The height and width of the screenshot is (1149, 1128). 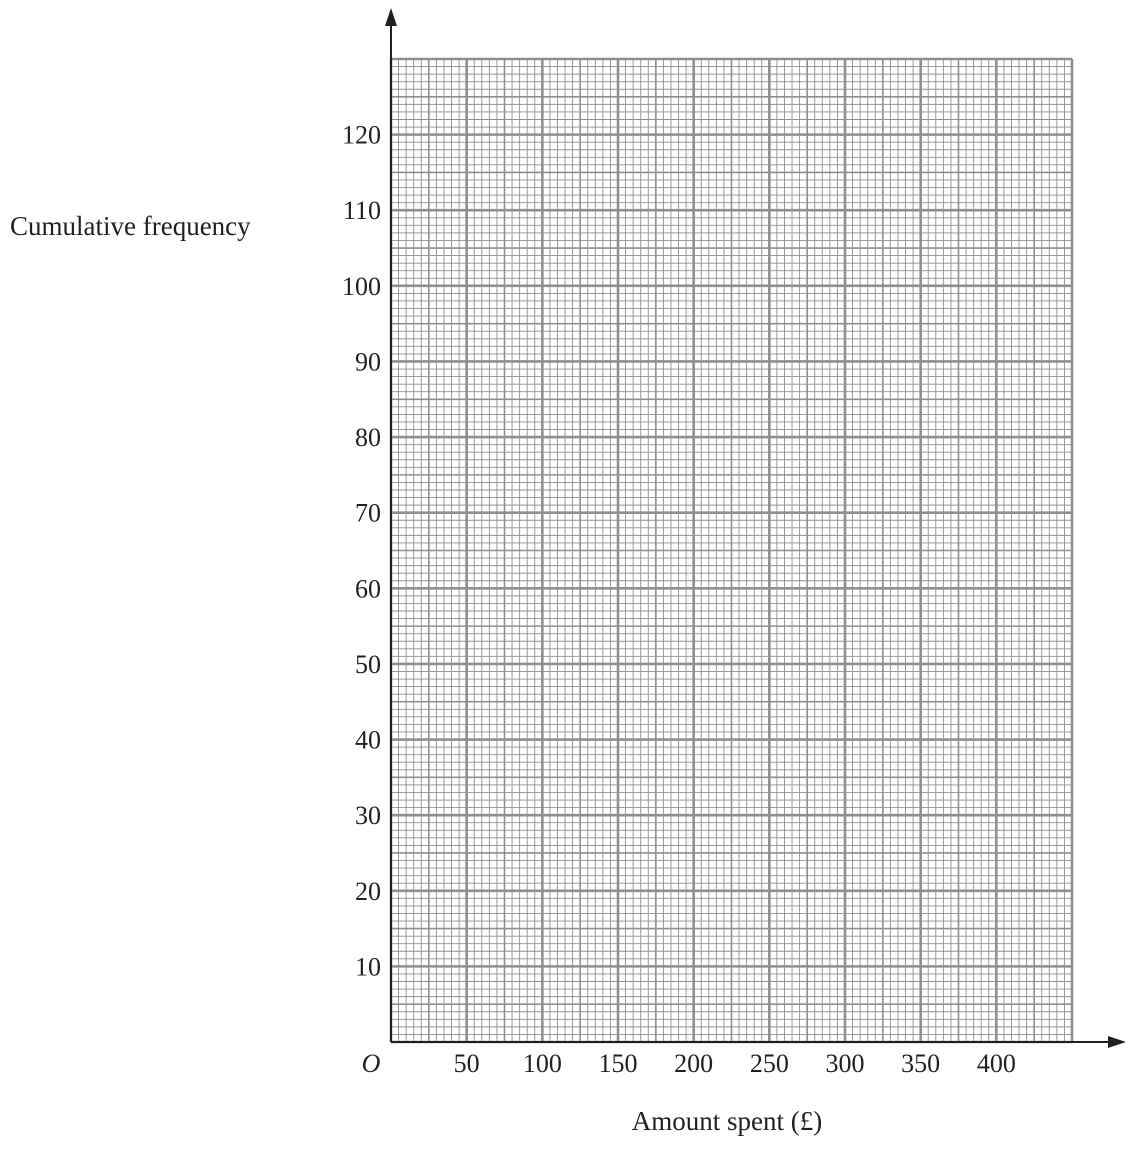 What do you see at coordinates (727, 1121) in the screenshot?
I see `x-axis-label: Amount spent (£)` at bounding box center [727, 1121].